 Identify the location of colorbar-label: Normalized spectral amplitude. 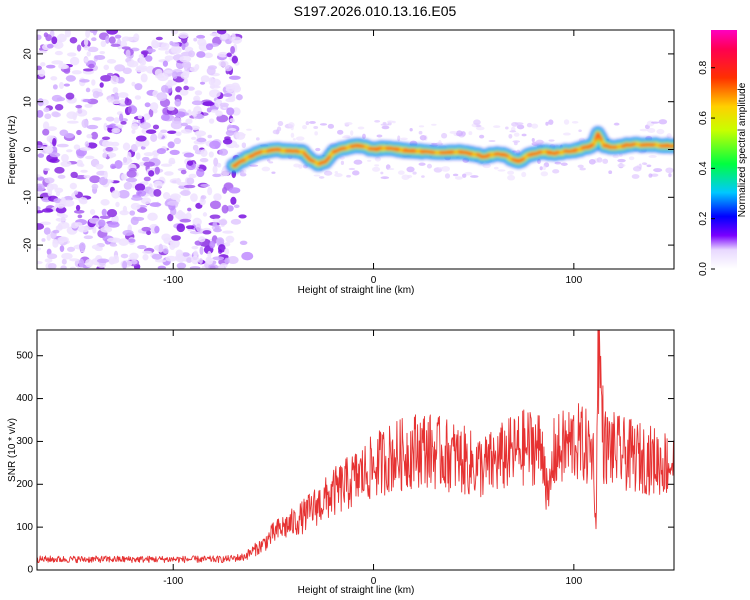
(742, 149).